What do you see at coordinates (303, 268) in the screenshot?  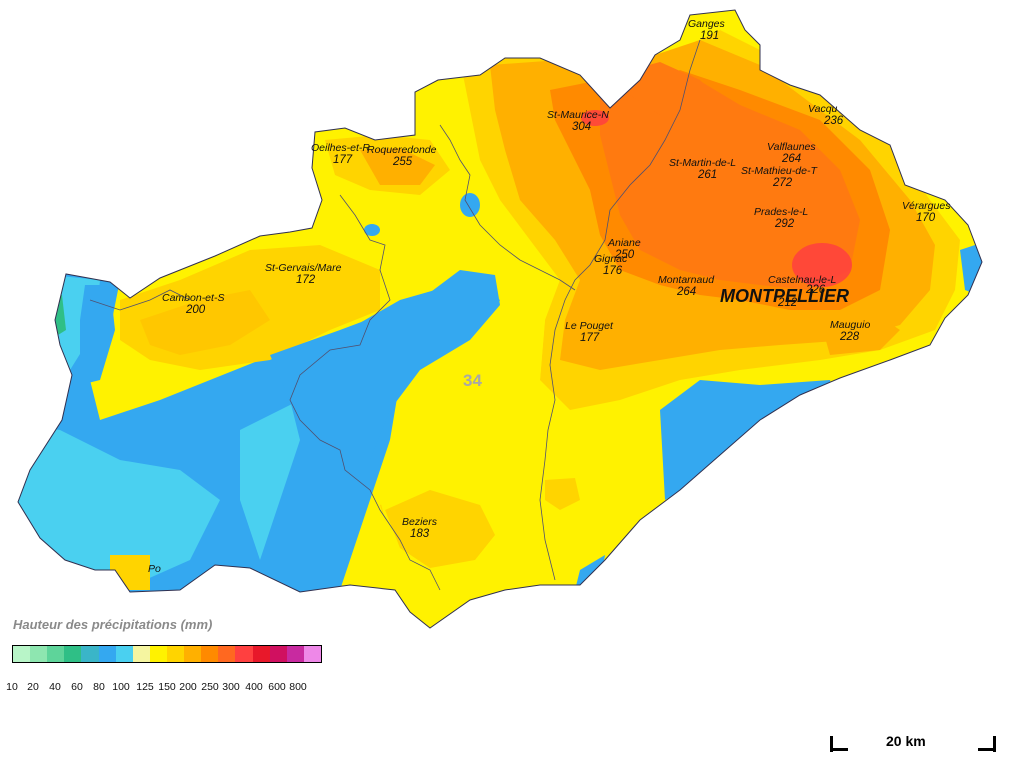 I see `station-name: St-Gervais/Mare` at bounding box center [303, 268].